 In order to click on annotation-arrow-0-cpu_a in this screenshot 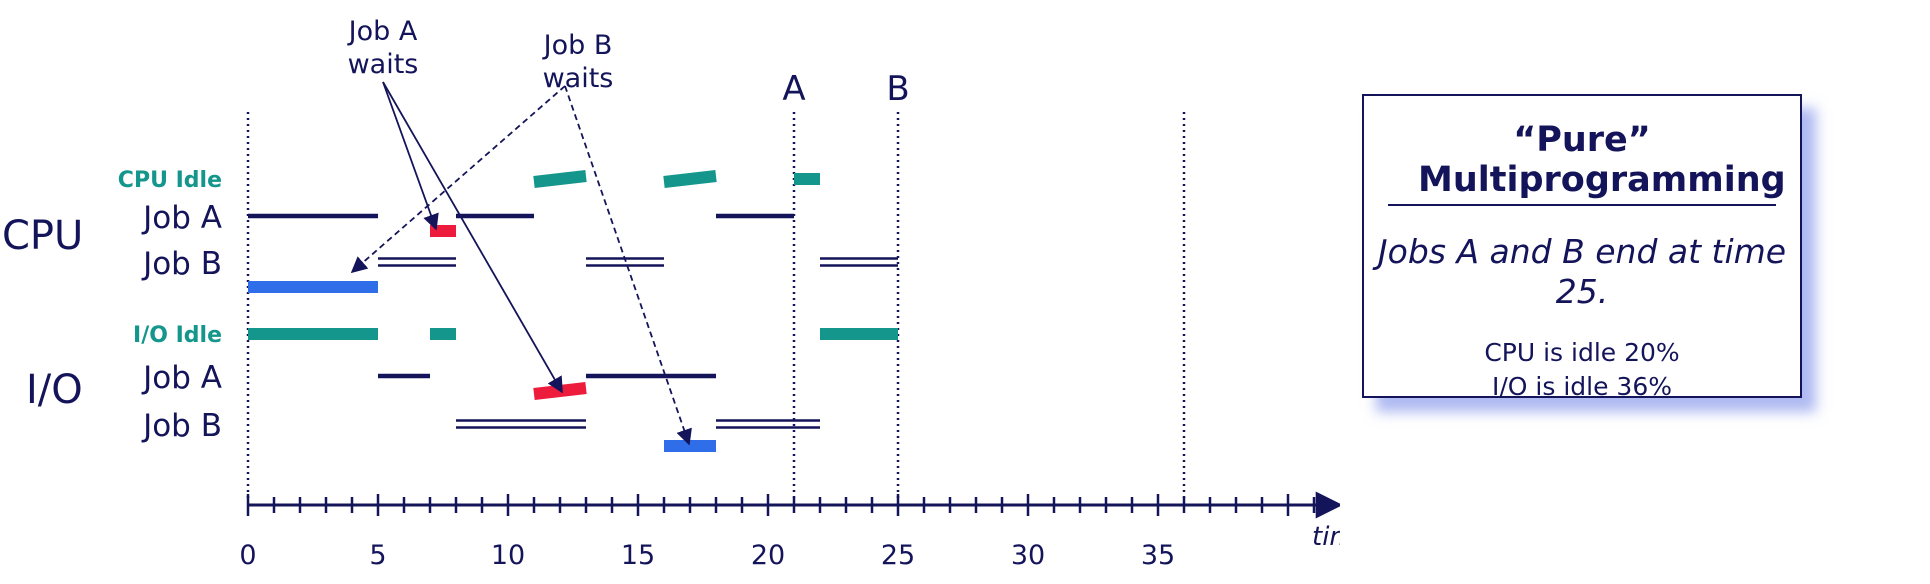, I will do `click(410, 156)`.